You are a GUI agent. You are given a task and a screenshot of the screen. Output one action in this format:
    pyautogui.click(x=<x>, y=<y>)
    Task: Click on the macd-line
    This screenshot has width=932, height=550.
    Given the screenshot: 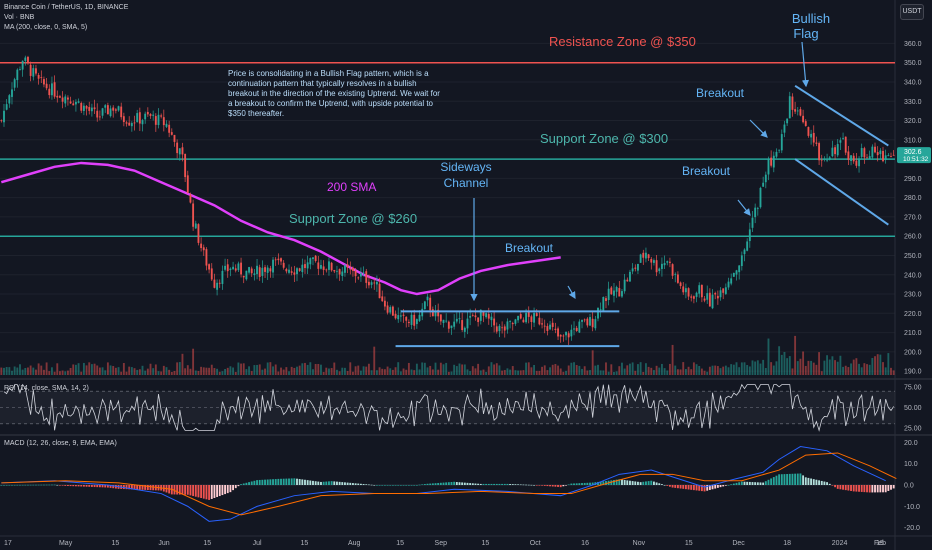 What is the action you would take?
    pyautogui.click(x=443, y=484)
    